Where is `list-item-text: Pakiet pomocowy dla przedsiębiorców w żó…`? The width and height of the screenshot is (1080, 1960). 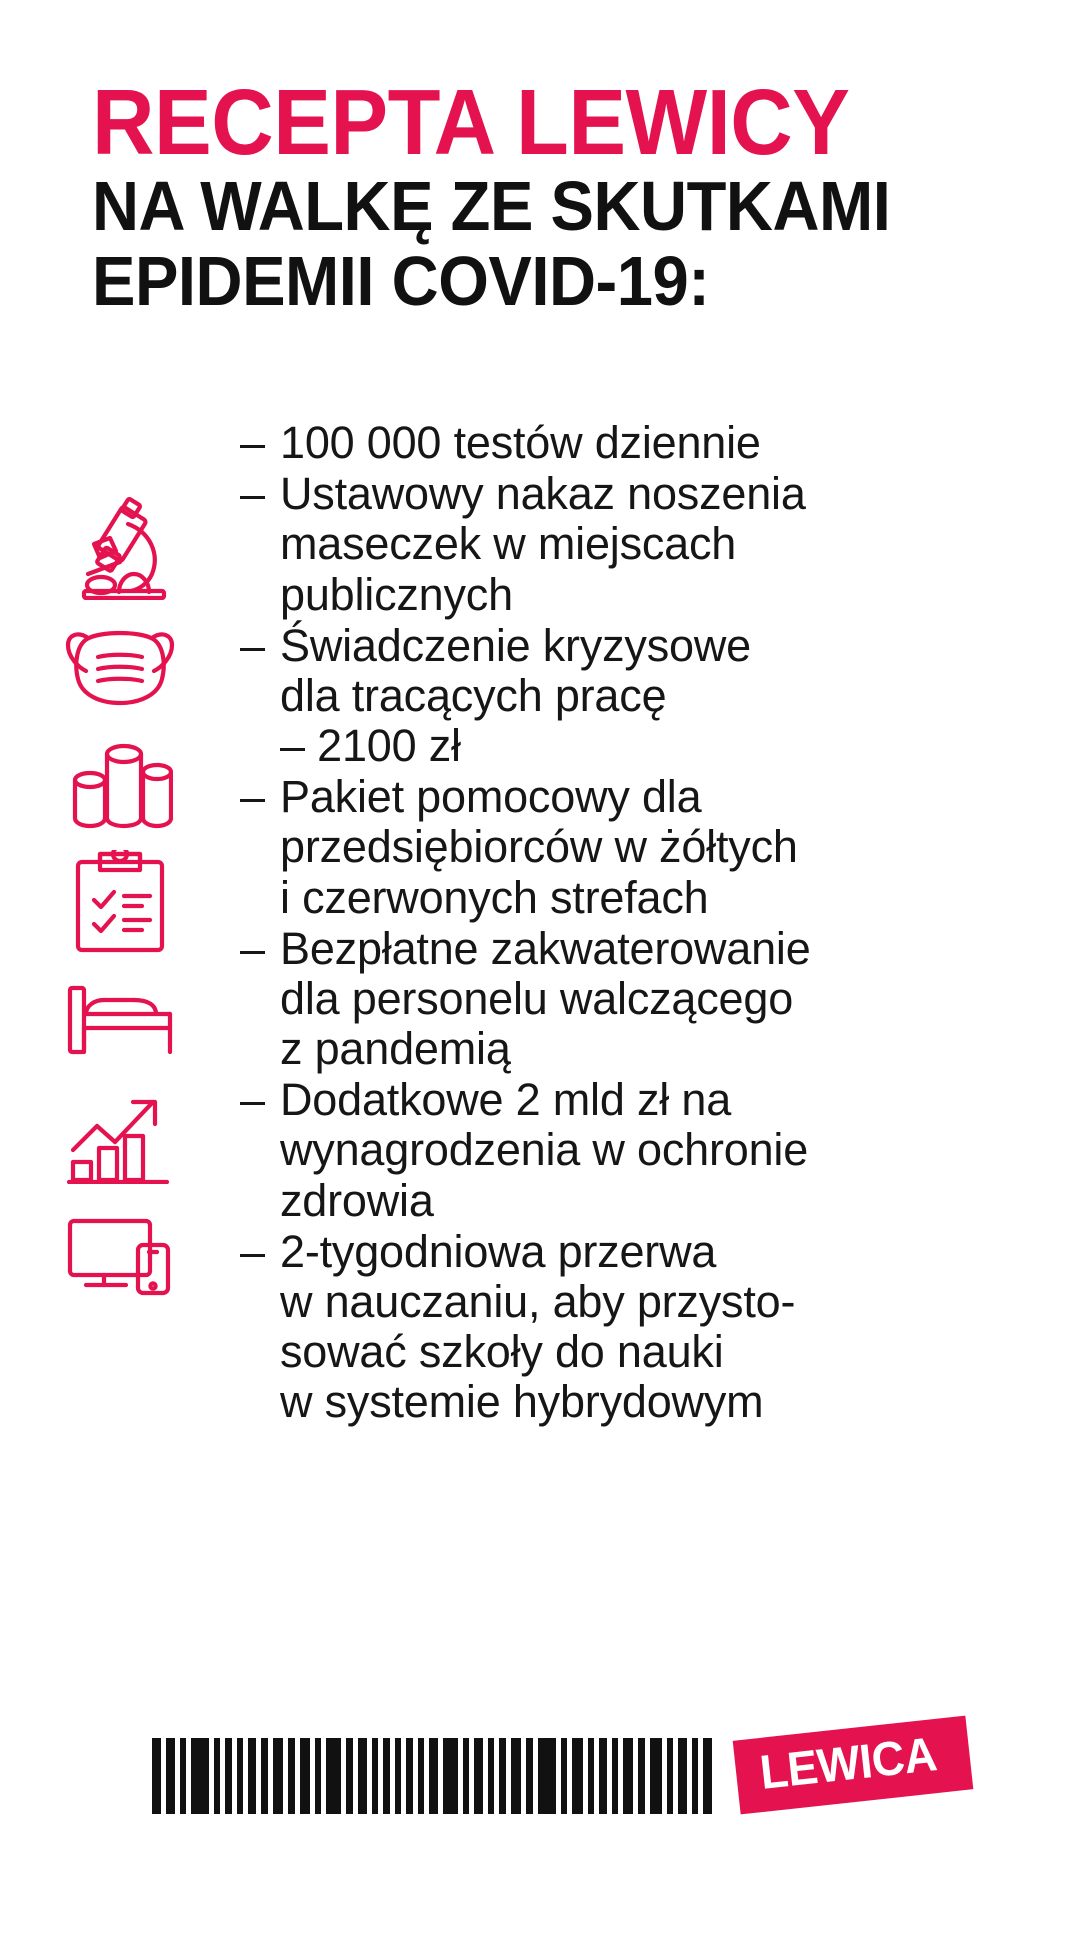
list-item-text: Pakiet pomocowy dla przedsiębiorców w żó… is located at coordinates (539, 847).